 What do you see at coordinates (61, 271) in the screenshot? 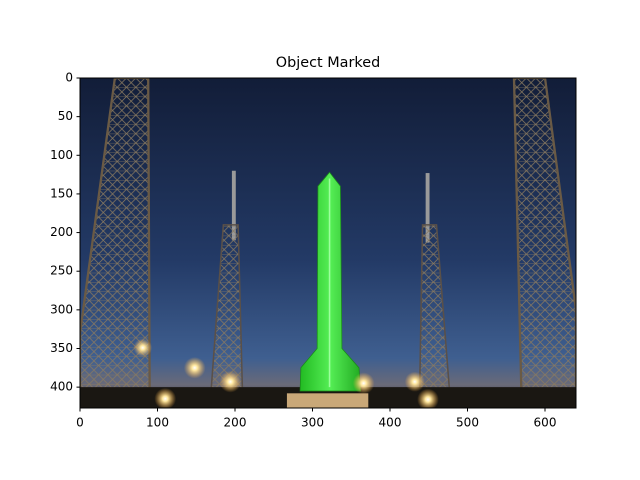
I see `y-tick-label: 250` at bounding box center [61, 271].